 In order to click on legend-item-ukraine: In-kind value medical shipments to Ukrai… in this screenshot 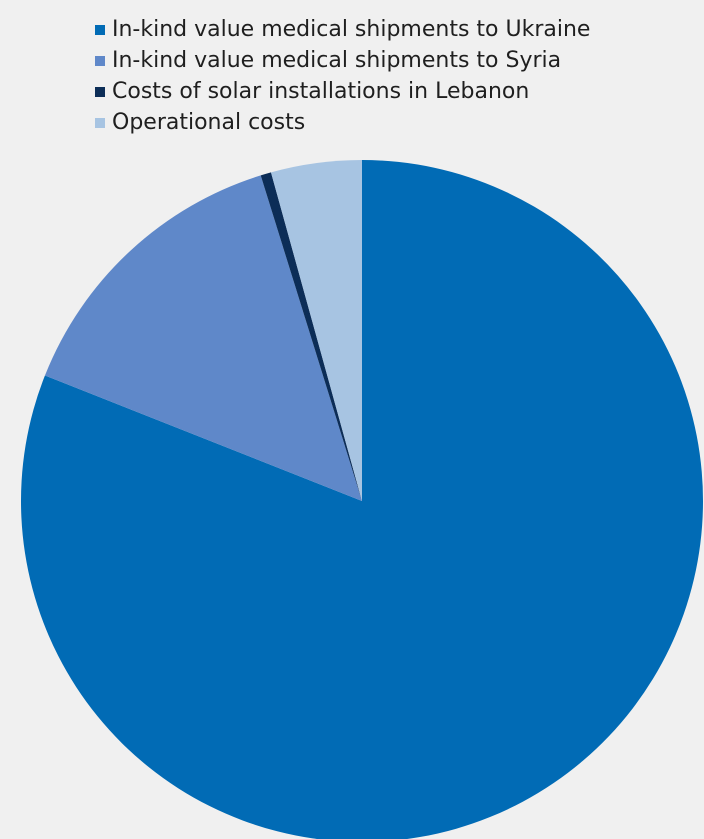, I will do `click(342, 29)`.